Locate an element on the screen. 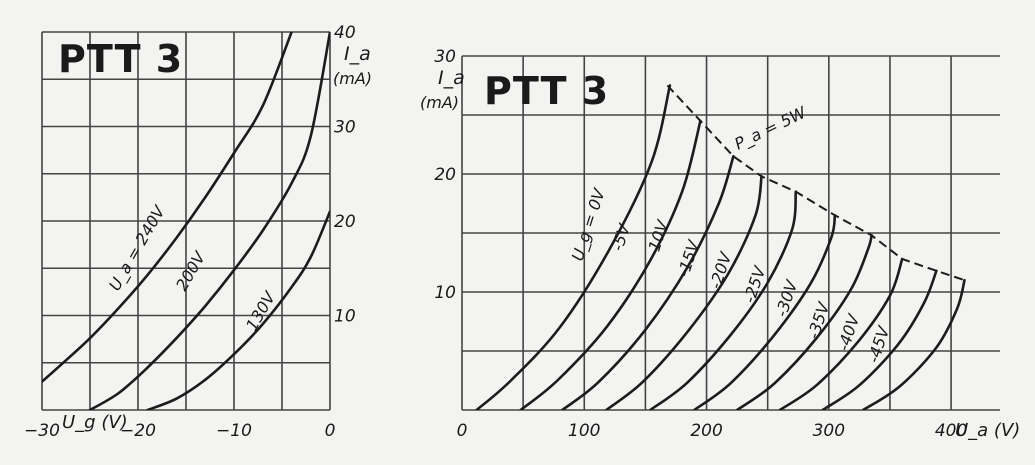 The height and width of the screenshot is (465, 1035). x-tick-label: −30 is located at coordinates (42, 431).